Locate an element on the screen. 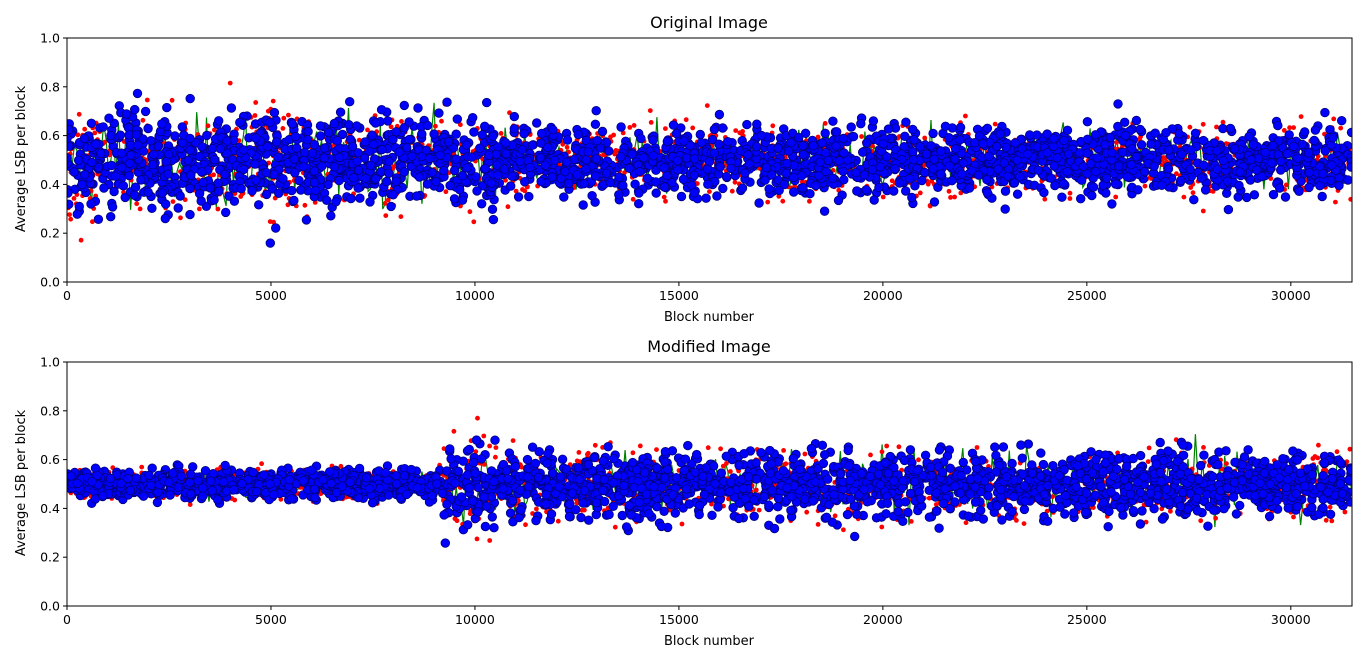  x-tick-label: 10000 is located at coordinates (475, 295).